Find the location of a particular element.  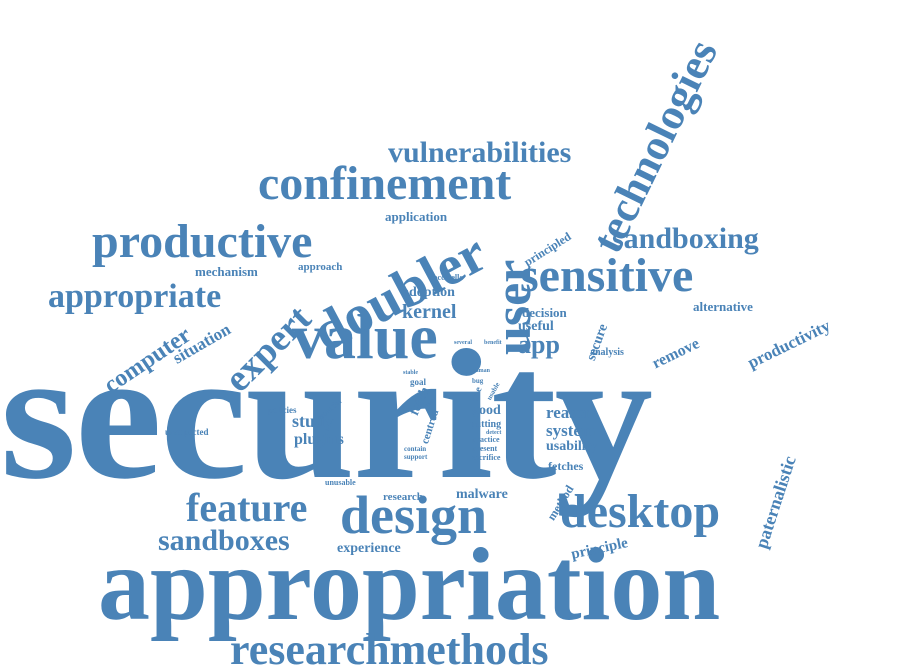

word-experience: experience is located at coordinates (369, 548).